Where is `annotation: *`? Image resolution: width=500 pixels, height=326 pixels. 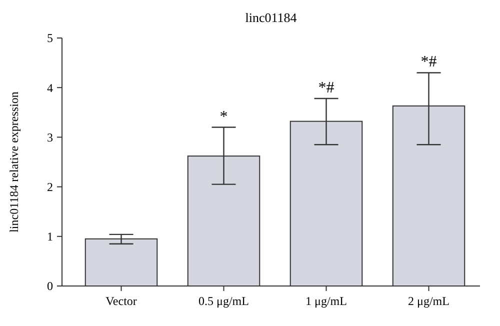
annotation: * is located at coordinates (224, 117).